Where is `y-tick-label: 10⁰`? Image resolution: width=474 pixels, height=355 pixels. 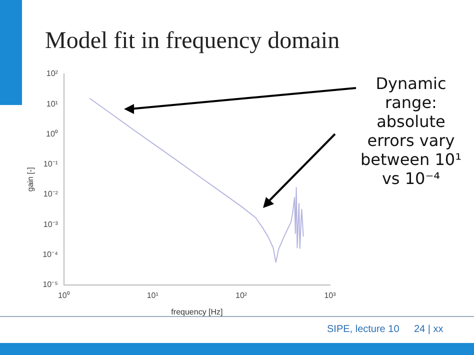
y-tick-label: 10⁰ is located at coordinates (52, 133).